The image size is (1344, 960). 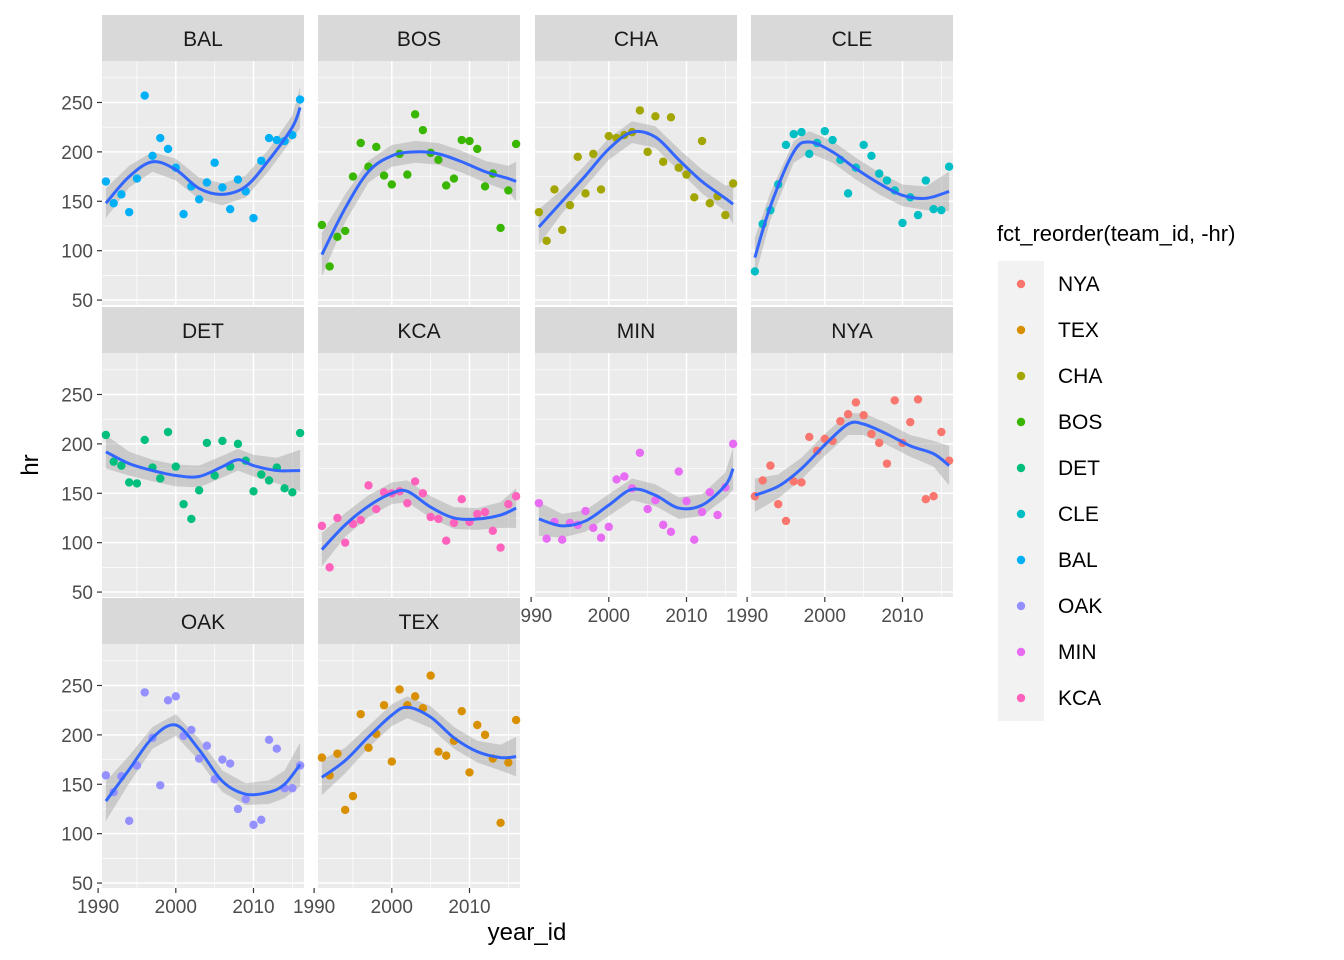 I want to click on legend-label: DET, so click(x=1079, y=468).